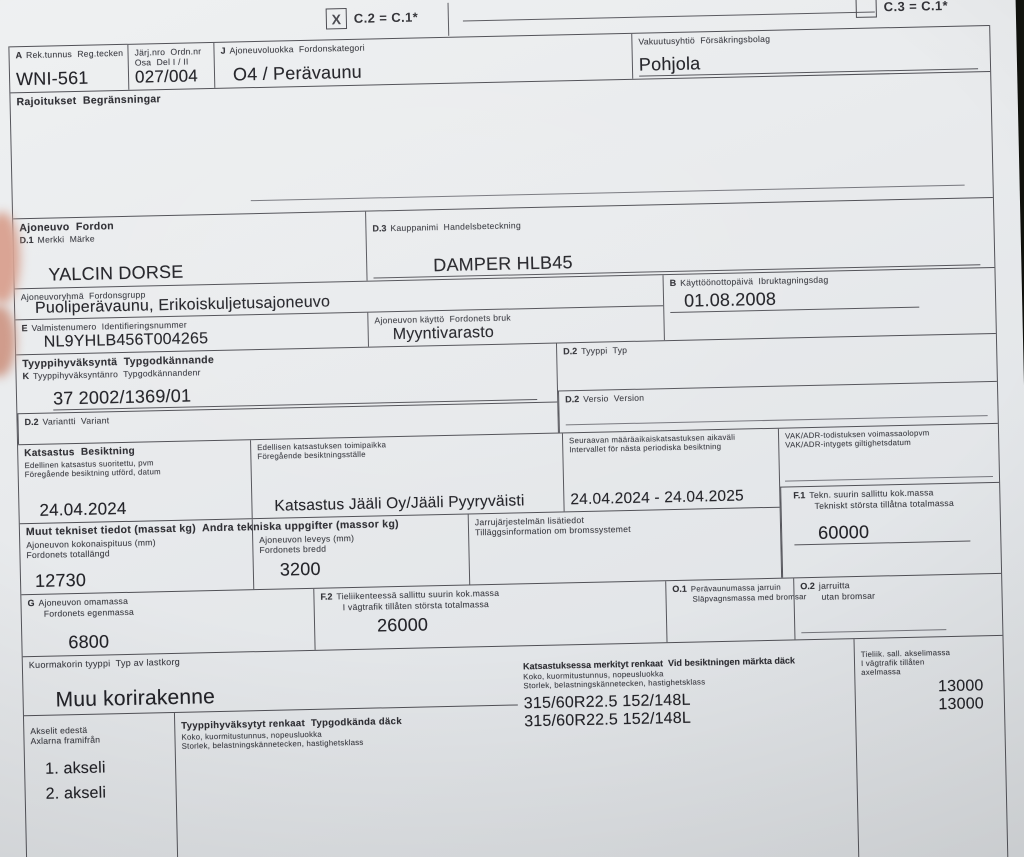 The height and width of the screenshot is (857, 1024). Describe the element at coordinates (668, 16) in the screenshot. I see `top-strip-line` at that location.